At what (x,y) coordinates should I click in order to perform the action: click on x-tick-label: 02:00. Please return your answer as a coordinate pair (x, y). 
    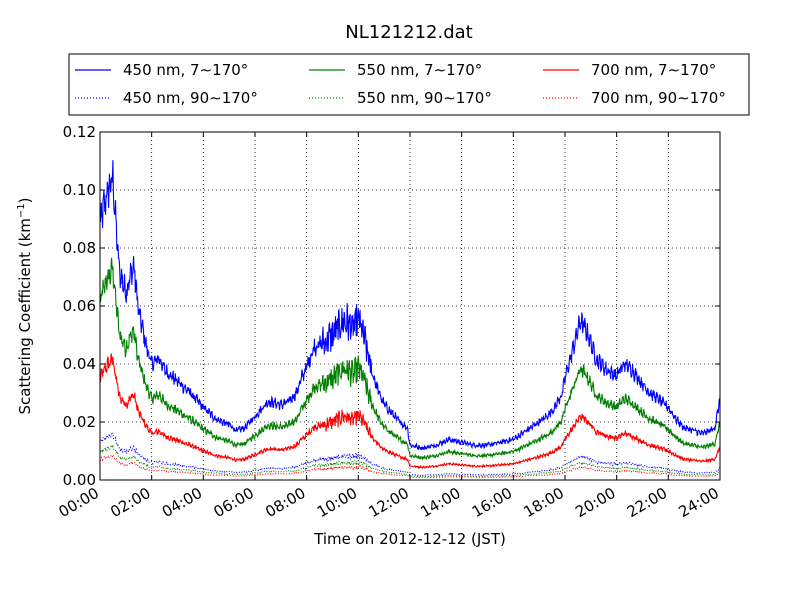
    Looking at the image, I should click on (130, 502).